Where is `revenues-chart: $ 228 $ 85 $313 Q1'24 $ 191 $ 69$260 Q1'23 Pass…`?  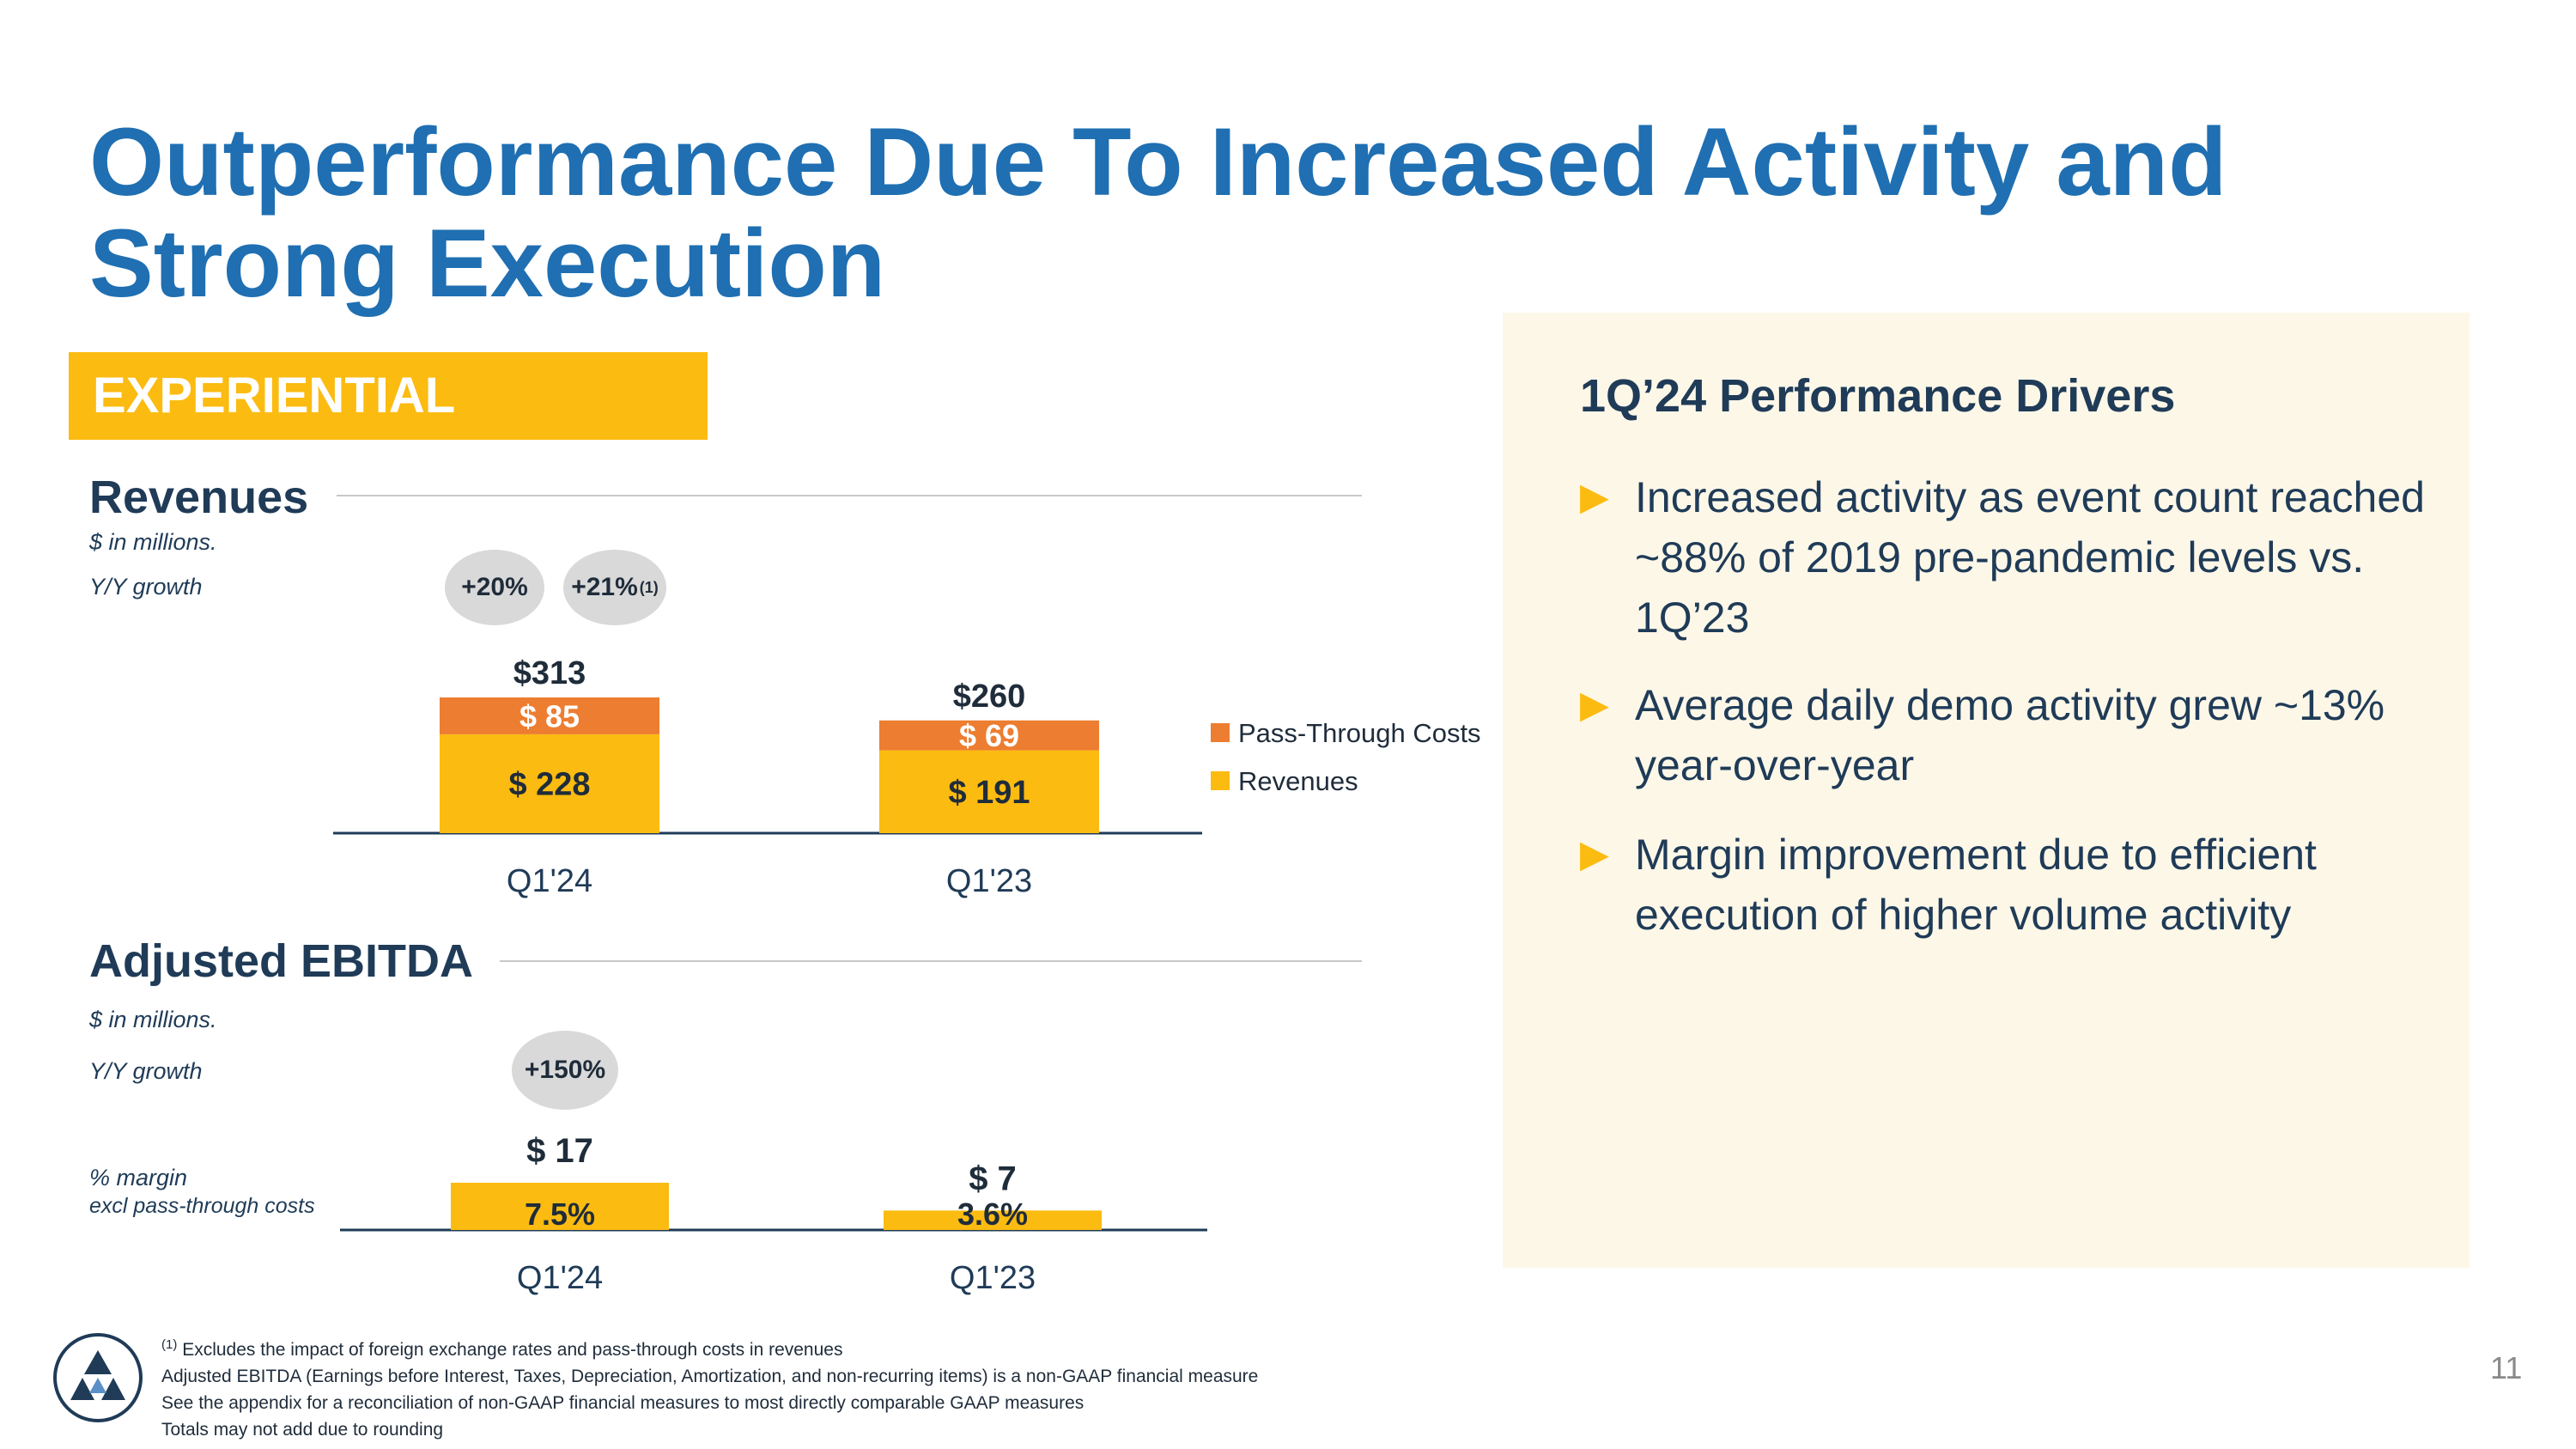
revenues-chart: $ 228 $ 85 $313 Q1'24 $ 191 $ 69$260 Q1'23 Pass… is located at coordinates (907, 777).